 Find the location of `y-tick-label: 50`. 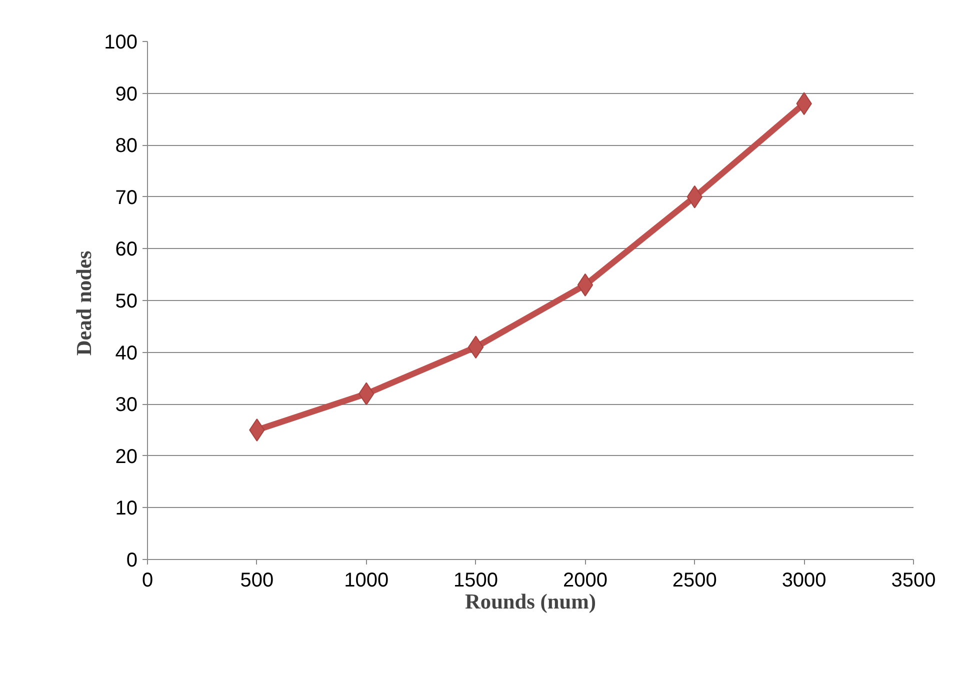

y-tick-label: 50 is located at coordinates (126, 301).